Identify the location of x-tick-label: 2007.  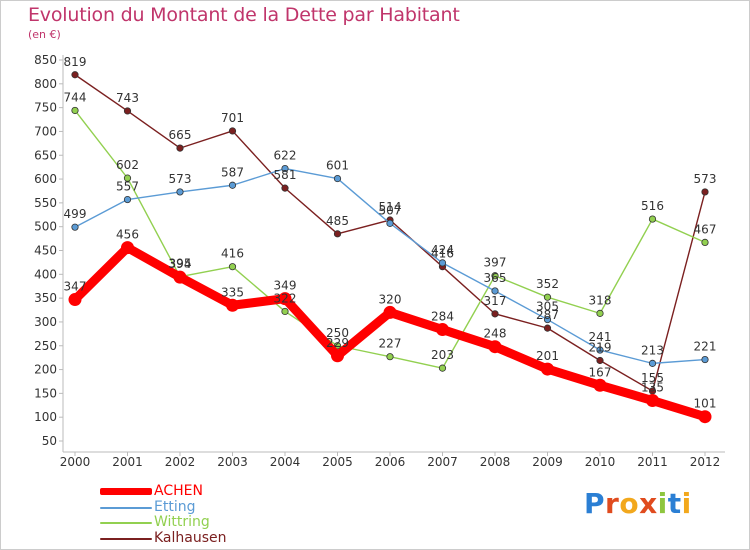
(442, 462).